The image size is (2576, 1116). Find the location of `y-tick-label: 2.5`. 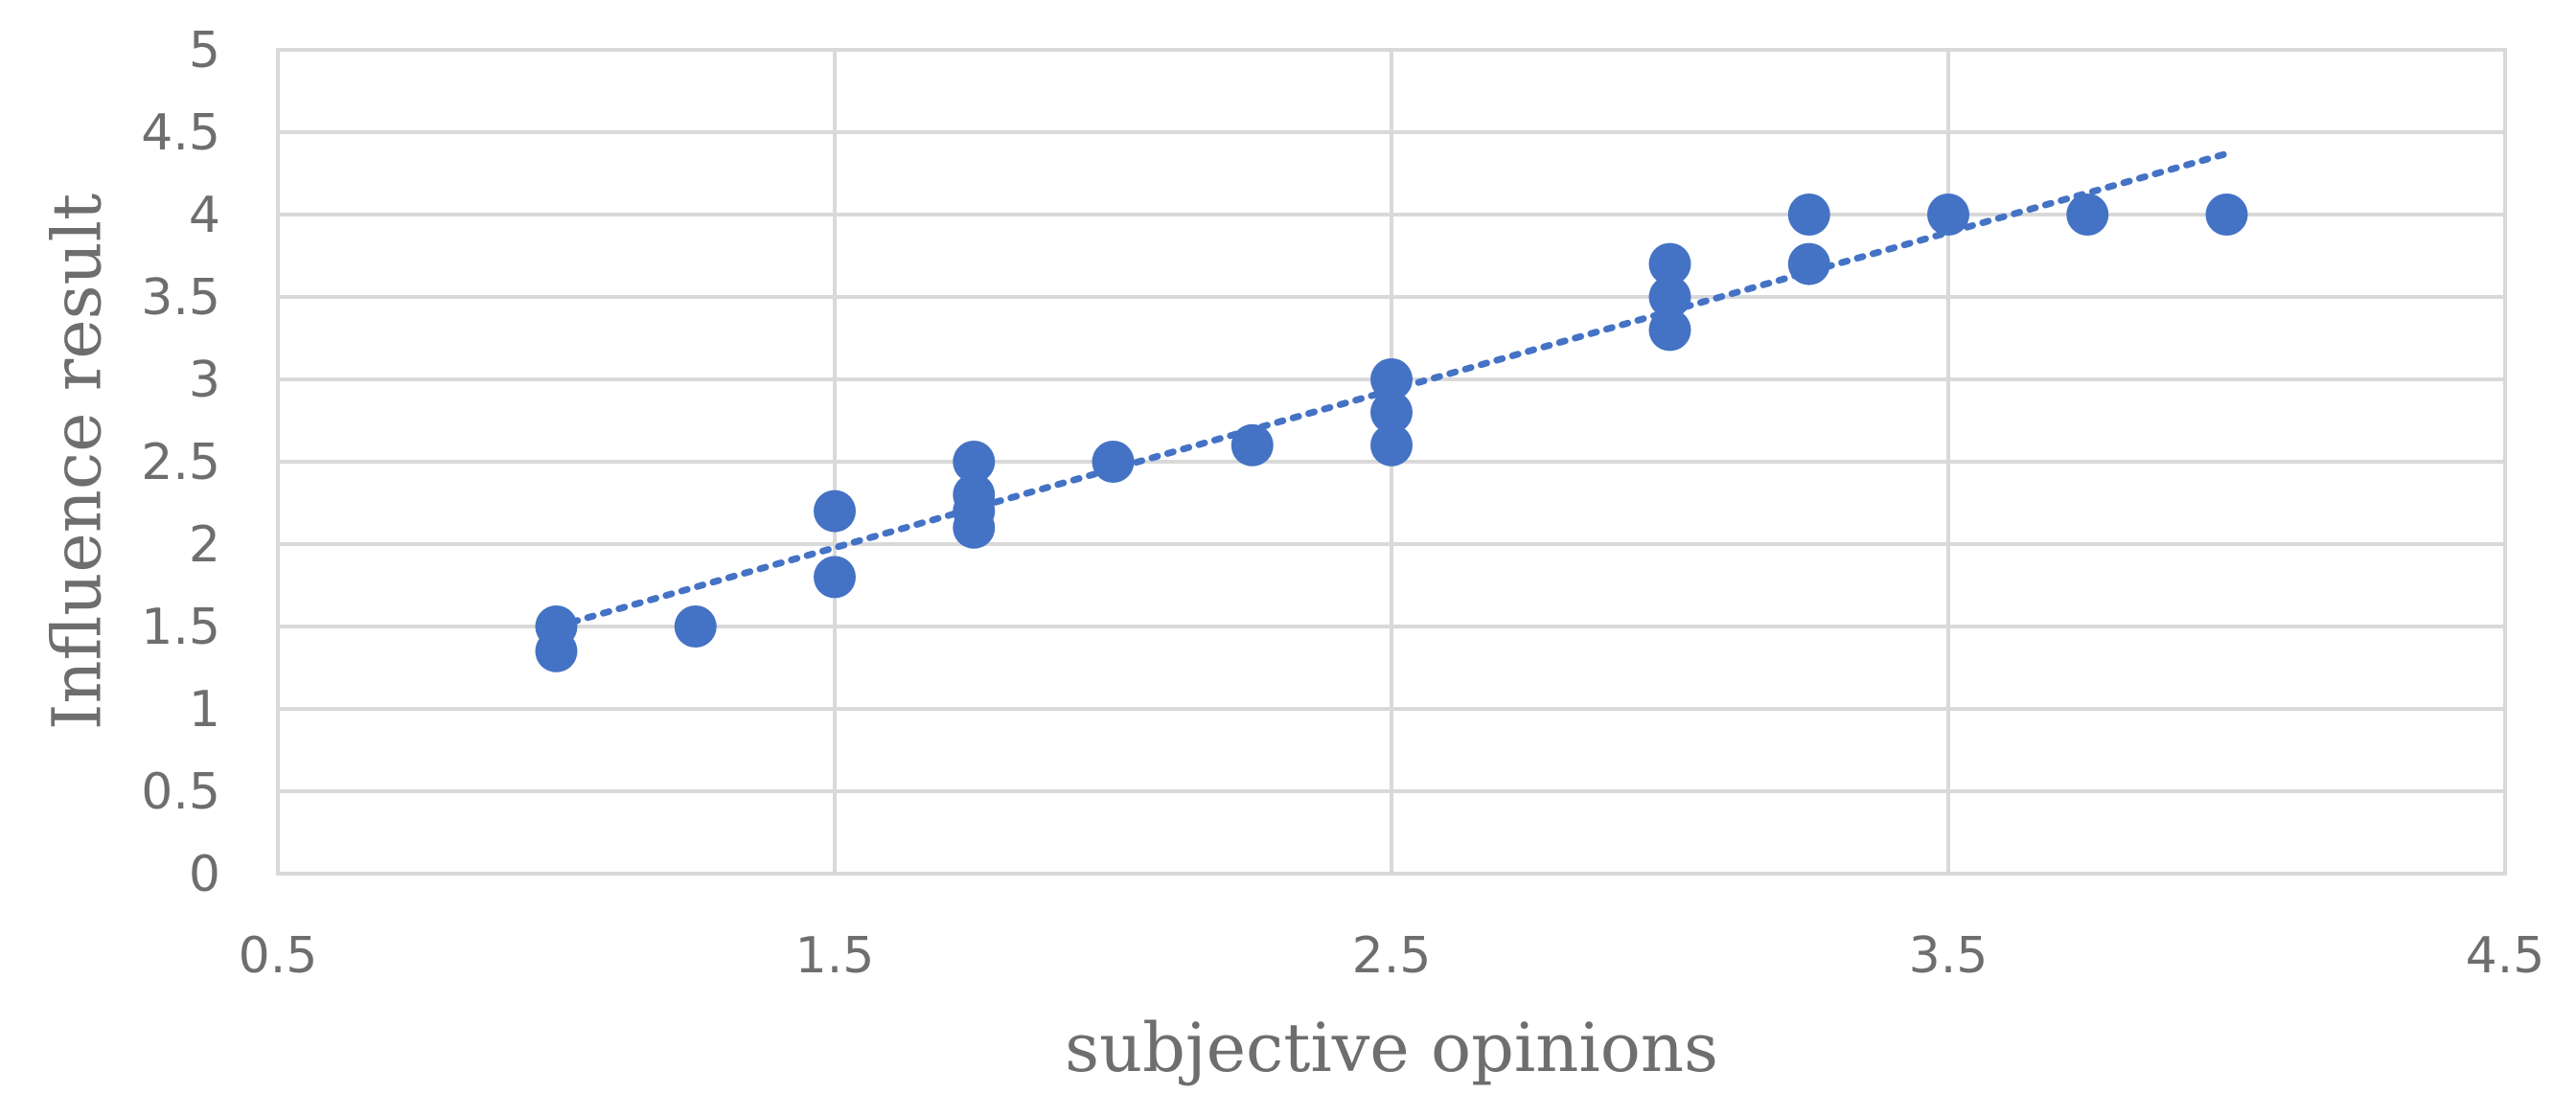

y-tick-label: 2.5 is located at coordinates (181, 462).